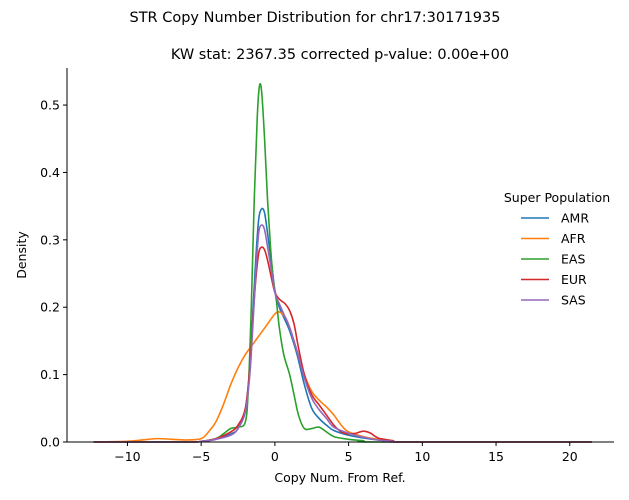 The width and height of the screenshot is (629, 500). Describe the element at coordinates (496, 456) in the screenshot. I see `x-tick-label: 15` at that location.